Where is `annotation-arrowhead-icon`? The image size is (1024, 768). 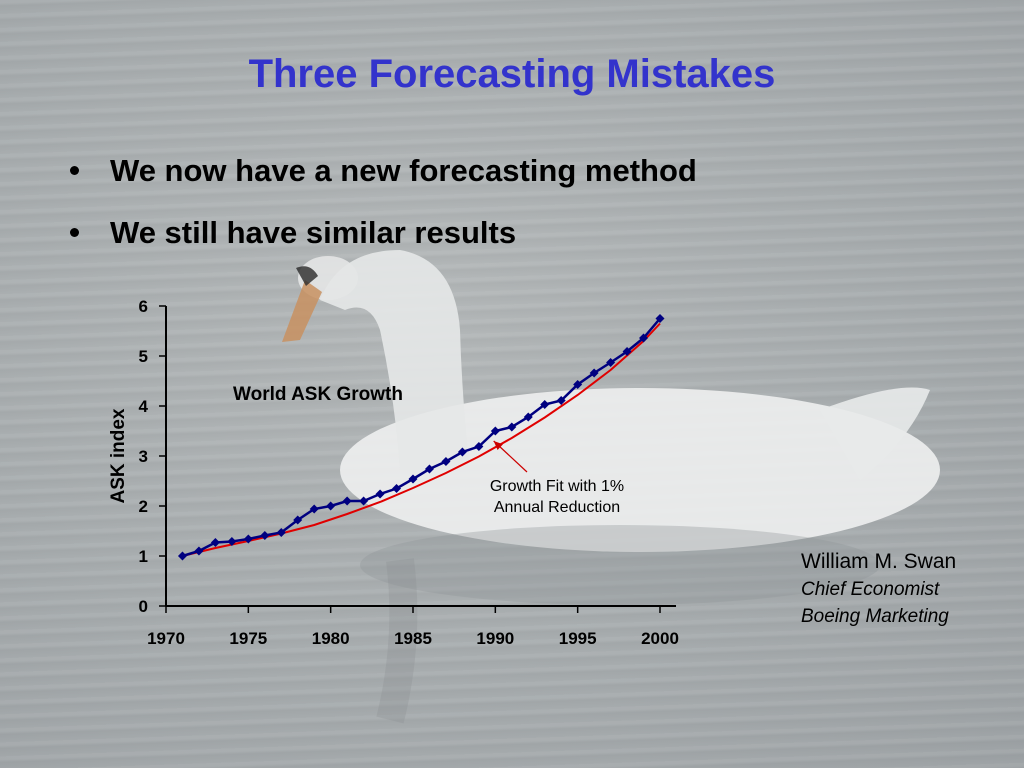 annotation-arrowhead-icon is located at coordinates (498, 446).